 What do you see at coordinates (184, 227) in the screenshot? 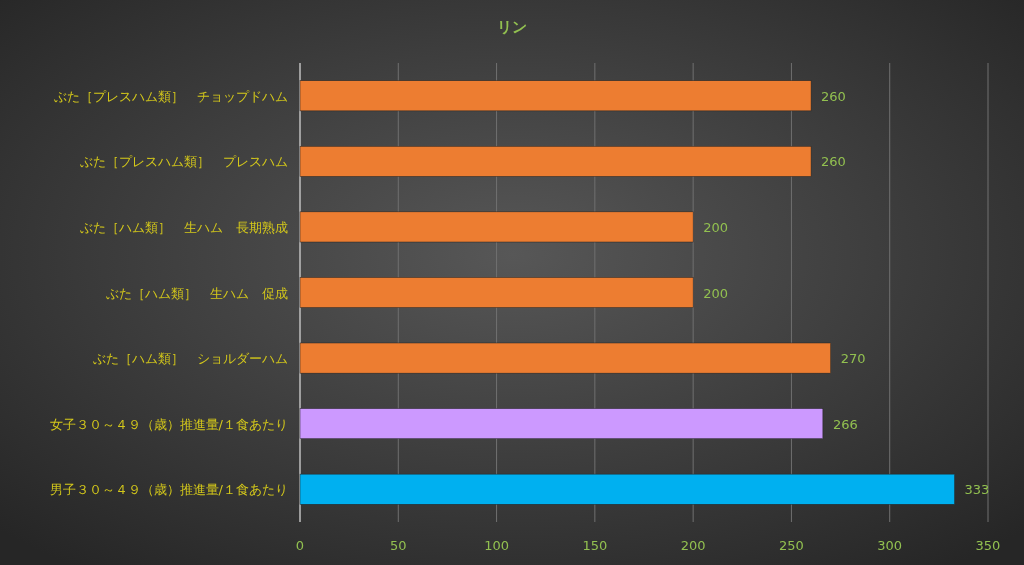
I see `y-tick-label: ぶた［ハム類］ 生ハム 長期熟成` at bounding box center [184, 227].